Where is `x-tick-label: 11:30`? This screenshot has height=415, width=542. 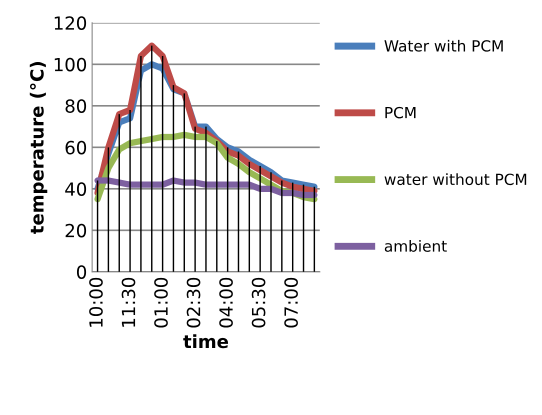 x-tick-label: 11:30 is located at coordinates (129, 302).